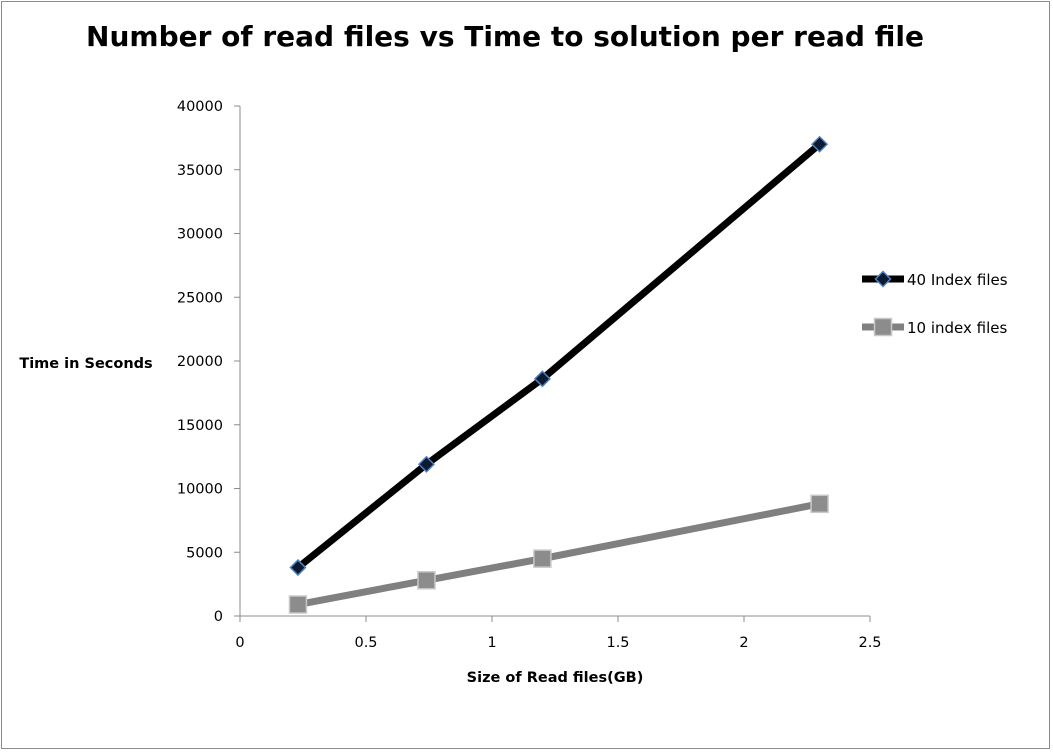 The width and height of the screenshot is (1053, 752). What do you see at coordinates (239, 643) in the screenshot?
I see `x-tick-label: 0` at bounding box center [239, 643].